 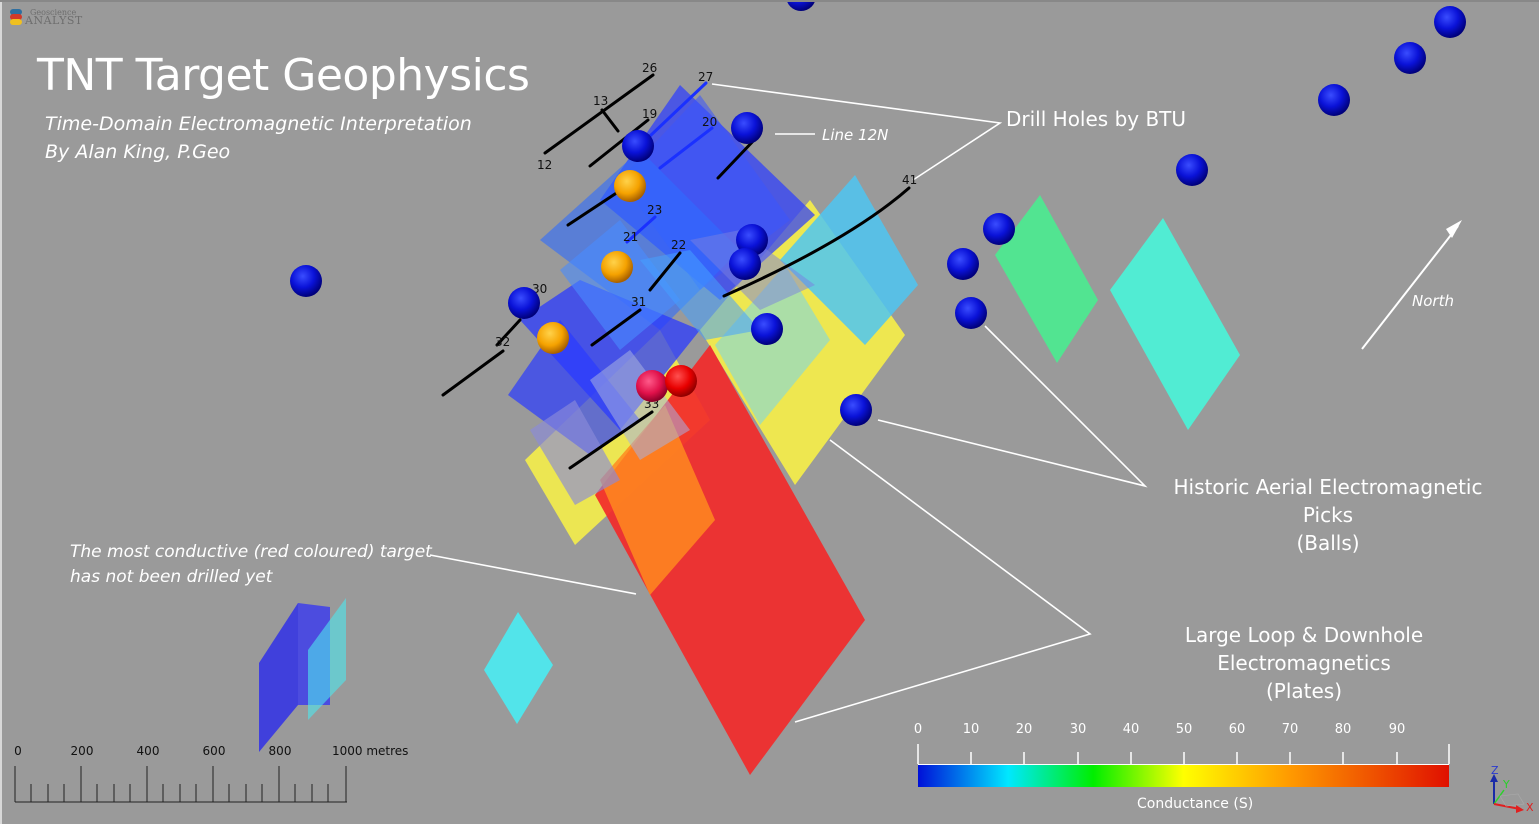 I want to click on plate-cyan-small, so click(x=518, y=668).